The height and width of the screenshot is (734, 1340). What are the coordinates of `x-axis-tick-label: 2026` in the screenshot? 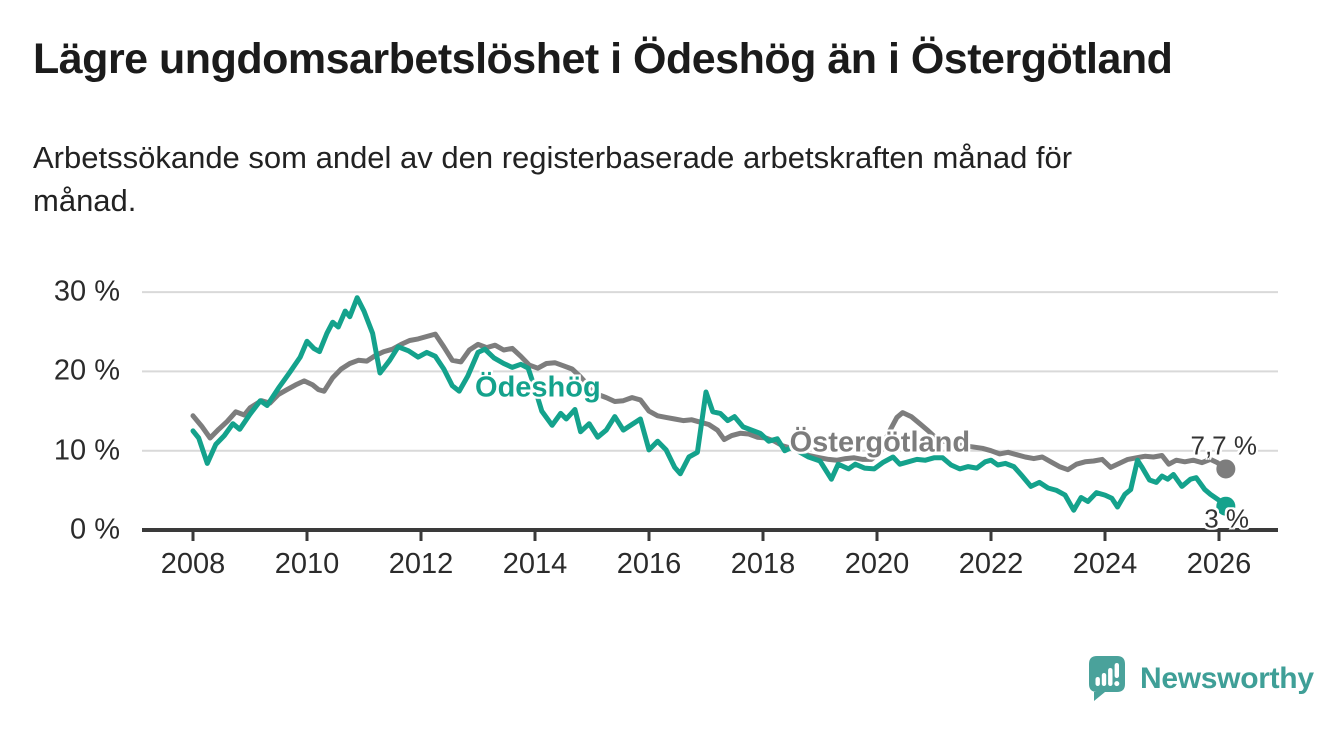 It's located at (1219, 564).